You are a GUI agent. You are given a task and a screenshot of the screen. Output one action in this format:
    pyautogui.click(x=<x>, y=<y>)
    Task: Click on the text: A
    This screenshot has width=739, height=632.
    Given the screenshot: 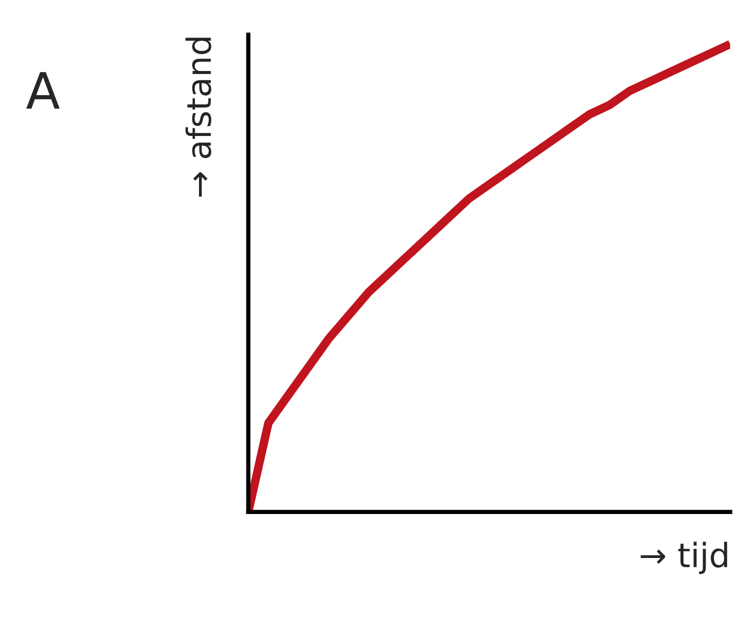 What is the action you would take?
    pyautogui.click(x=43, y=90)
    